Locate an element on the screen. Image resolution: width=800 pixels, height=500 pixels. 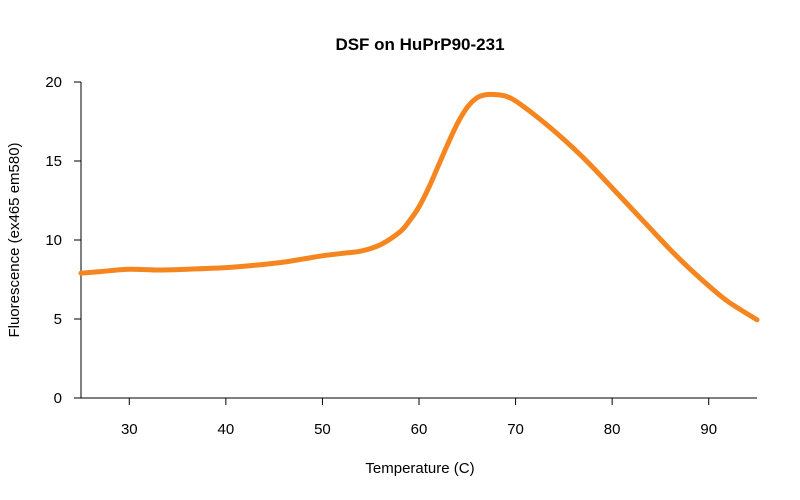
y-tick-label: 0 is located at coordinates (58, 398).